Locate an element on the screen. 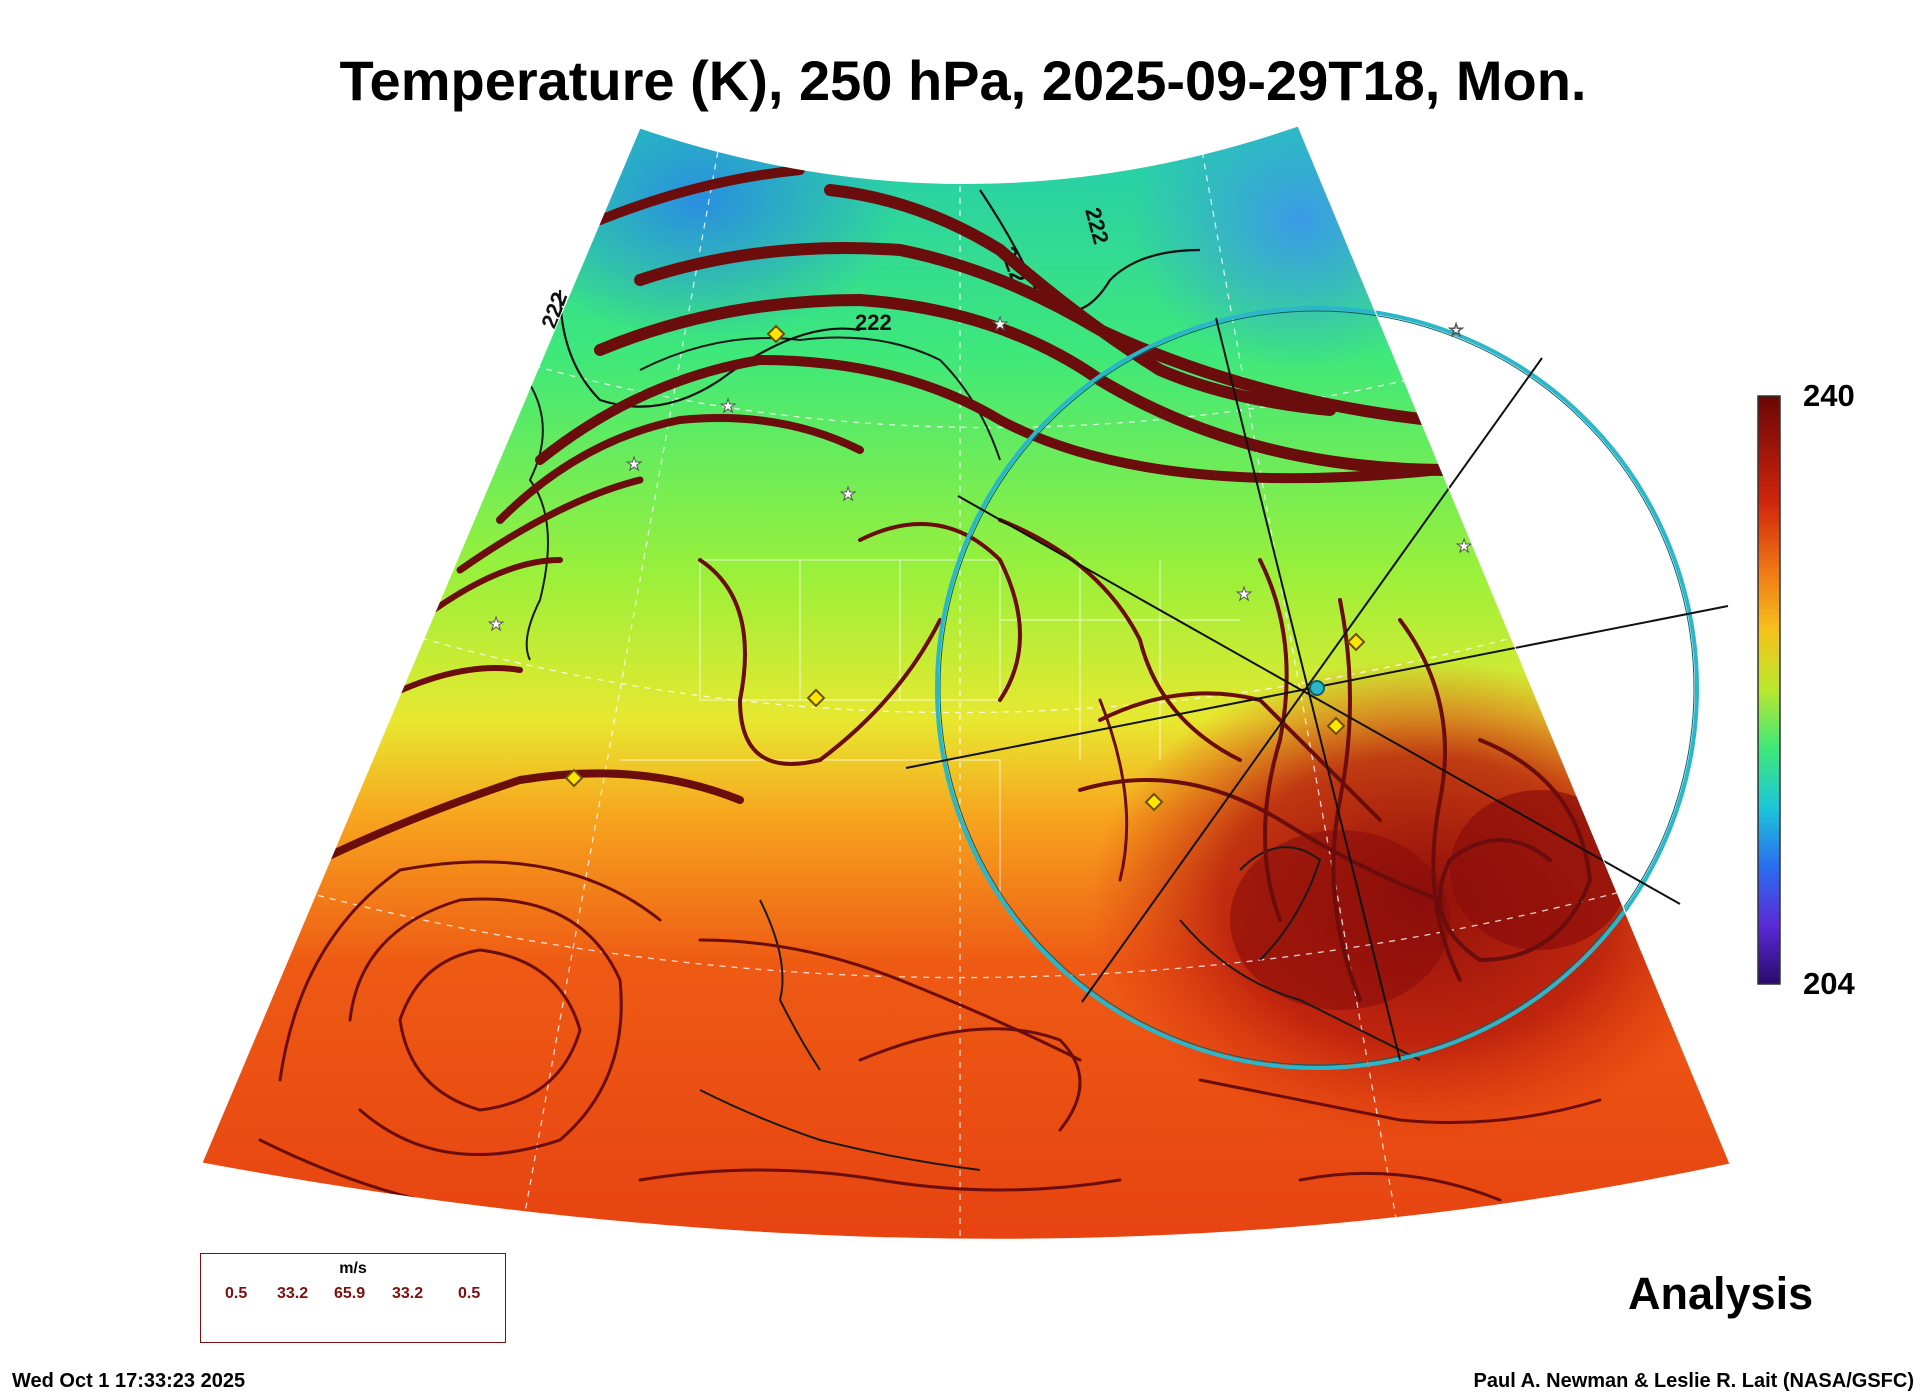  colorbar is located at coordinates (1769, 690).